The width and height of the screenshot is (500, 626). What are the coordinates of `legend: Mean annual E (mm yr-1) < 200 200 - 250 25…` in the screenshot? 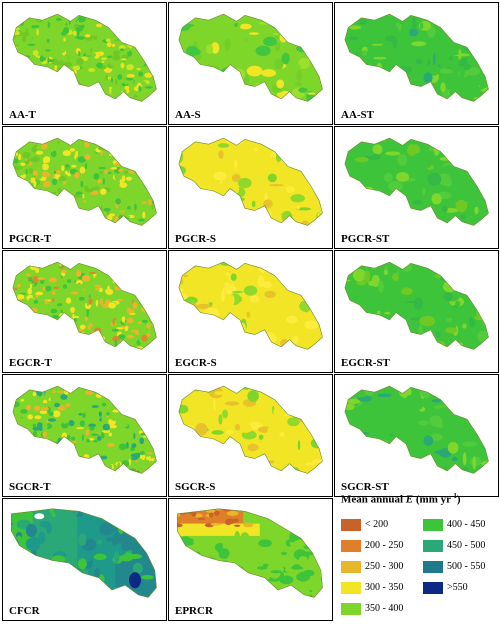 It's located at (416, 558).